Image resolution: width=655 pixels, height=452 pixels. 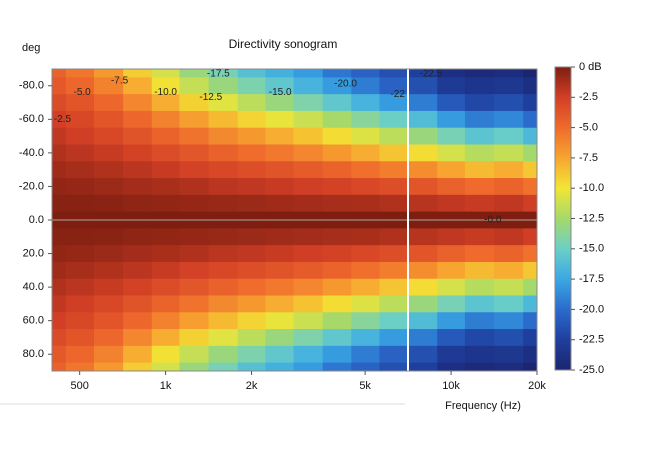 What do you see at coordinates (120, 80) in the screenshot?
I see `contour-label: -7.5` at bounding box center [120, 80].